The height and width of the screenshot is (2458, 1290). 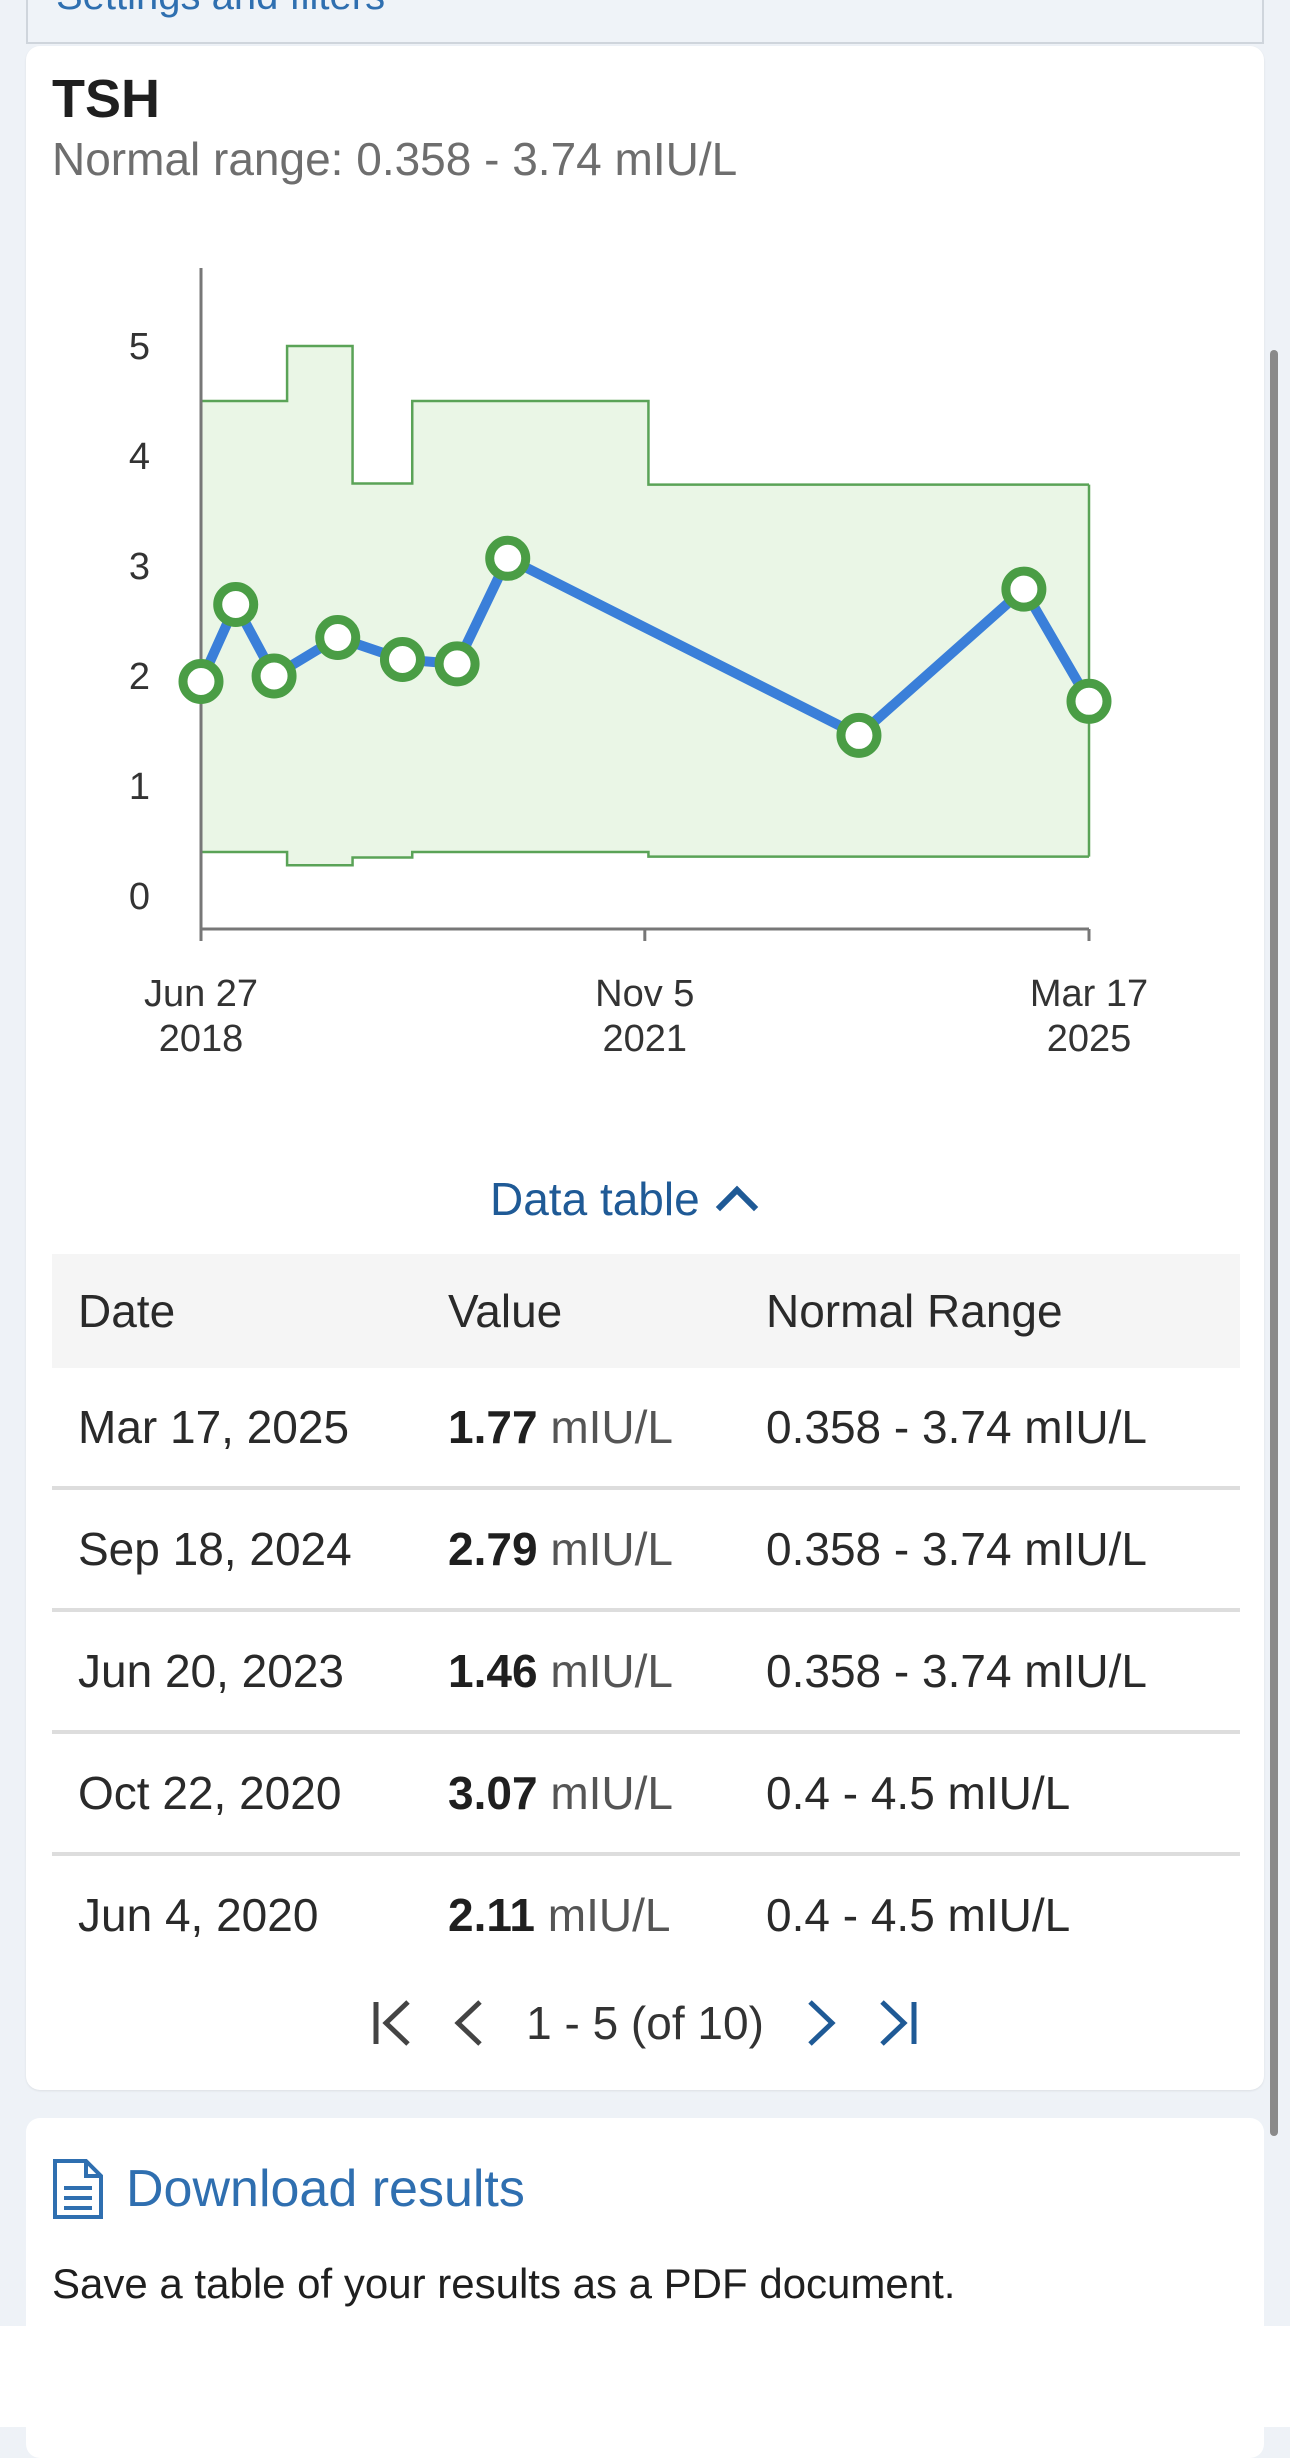 I want to click on cell-value: 3.07 mIU/L, so click(x=581, y=1794).